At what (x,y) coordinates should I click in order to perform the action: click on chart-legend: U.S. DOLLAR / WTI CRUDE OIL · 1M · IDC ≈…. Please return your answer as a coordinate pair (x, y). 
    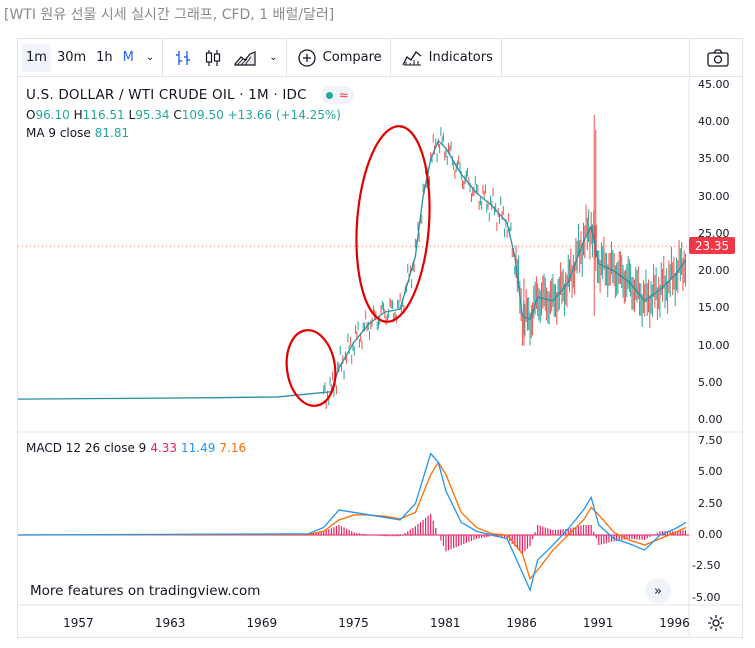
    Looking at the image, I should click on (190, 113).